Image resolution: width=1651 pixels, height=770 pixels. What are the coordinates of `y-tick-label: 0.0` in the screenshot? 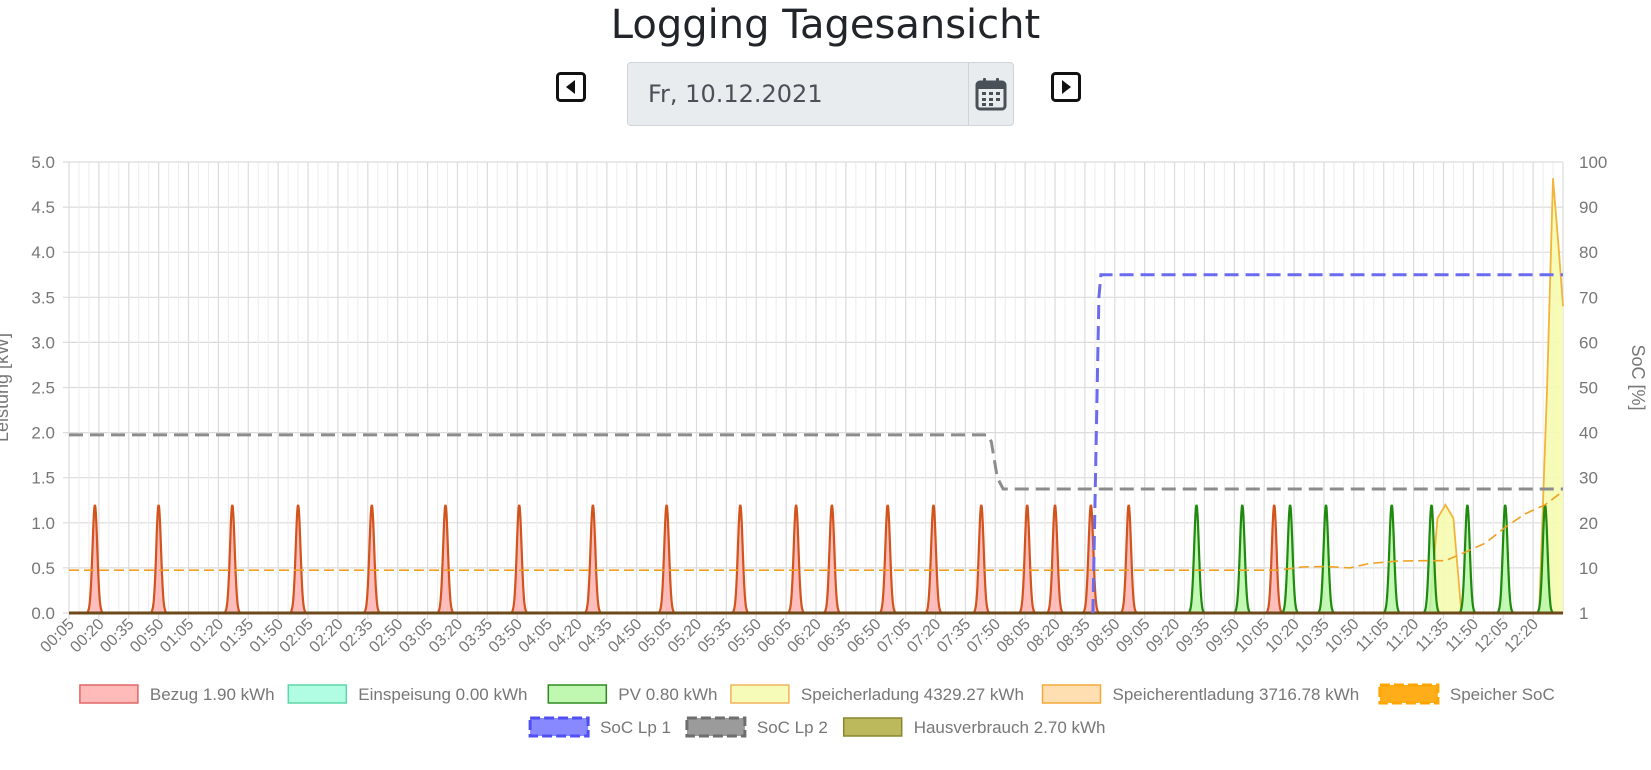 It's located at (43, 613).